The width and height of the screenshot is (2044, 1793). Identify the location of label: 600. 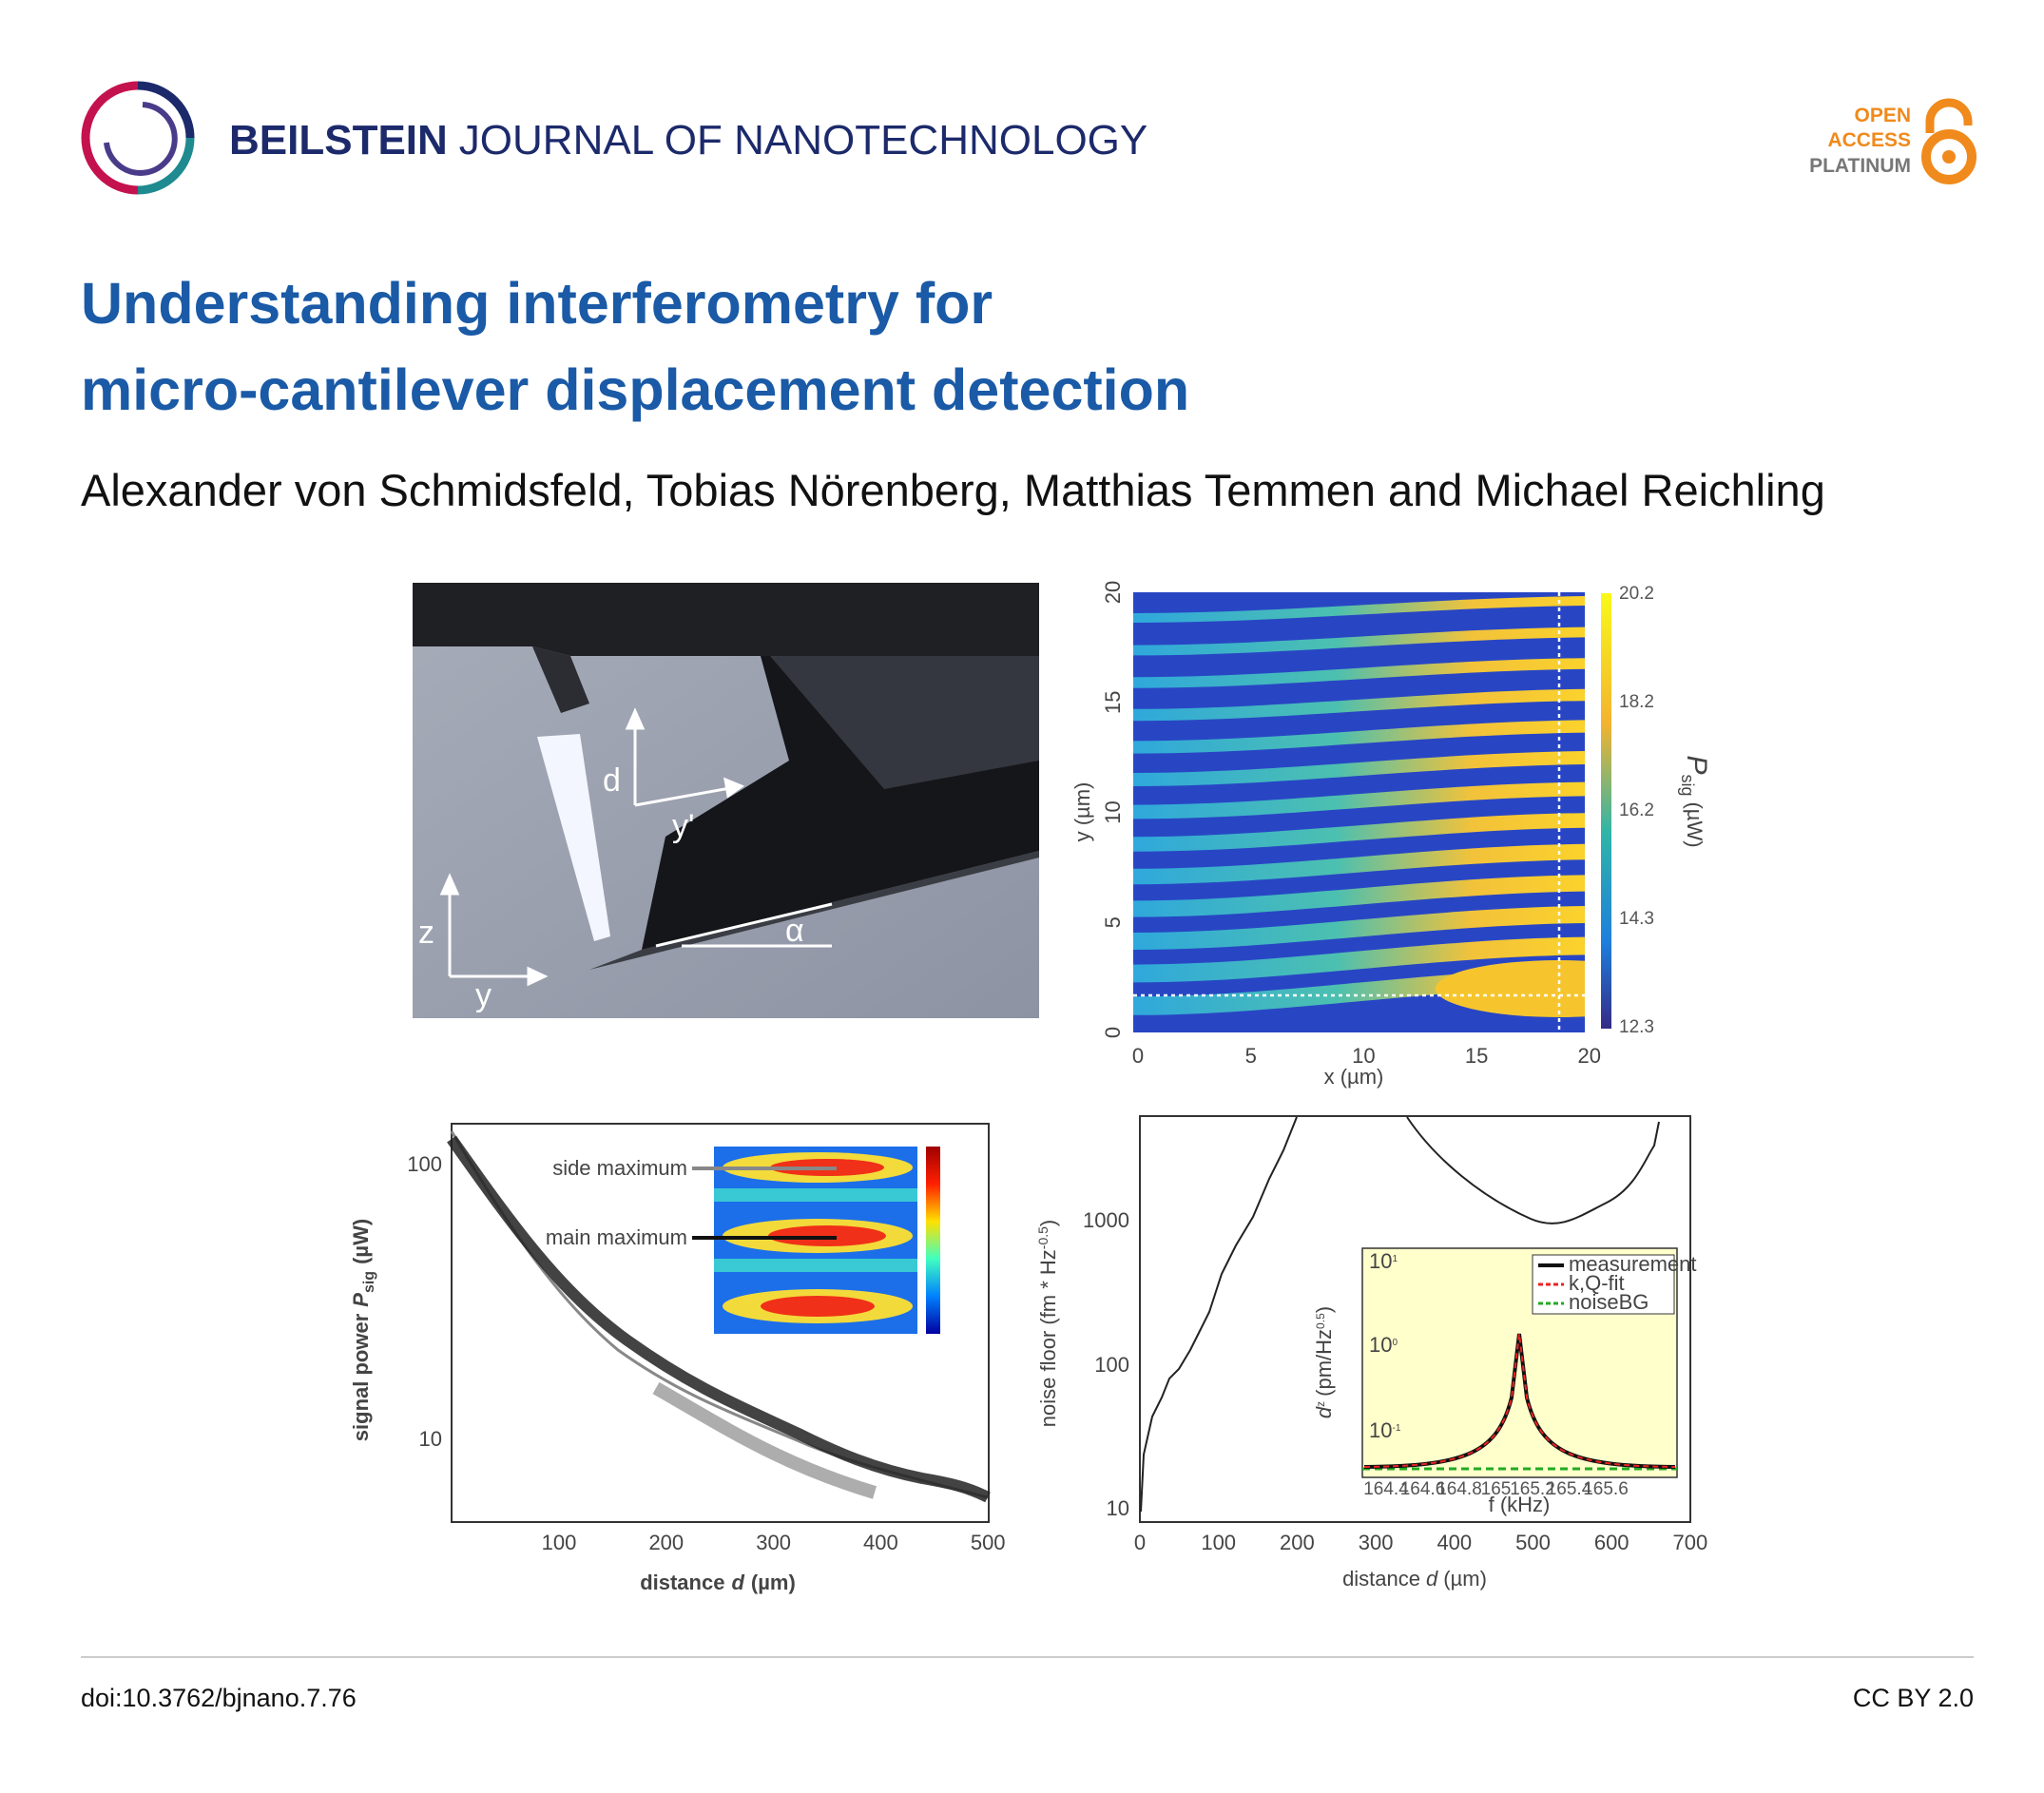
(1611, 1542).